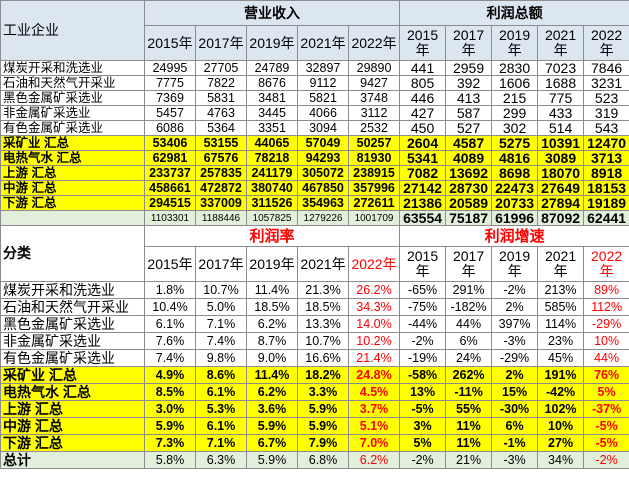 This screenshot has width=629, height=481. What do you see at coordinates (423, 43) in the screenshot?
I see `profit-year-header: 2015 年` at bounding box center [423, 43].